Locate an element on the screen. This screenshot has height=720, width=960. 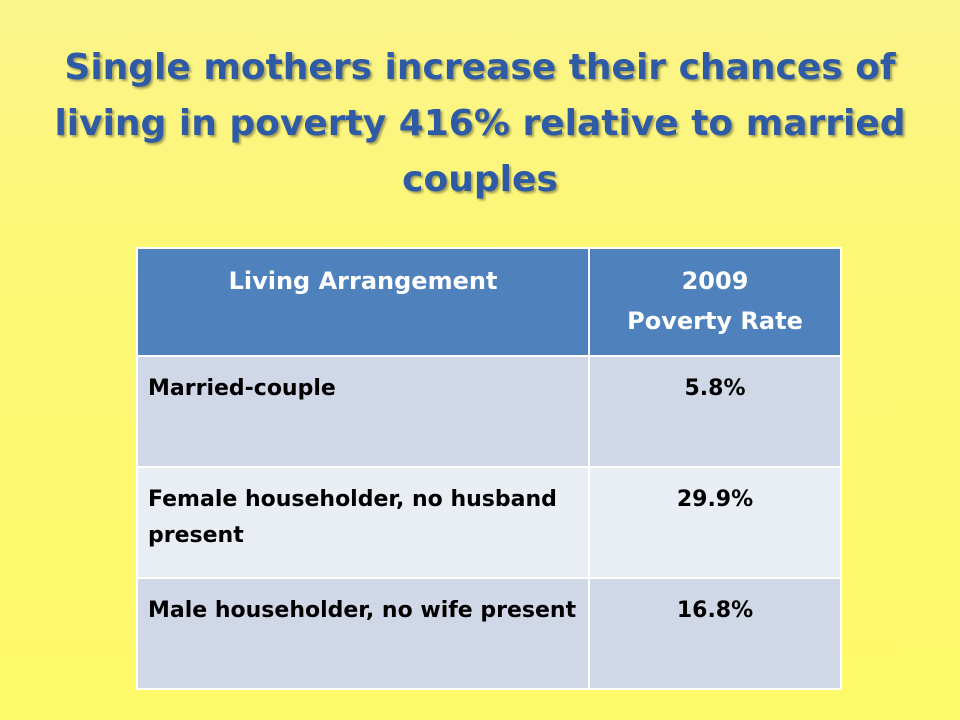
table-row: Male householder, no wife present 16.8% is located at coordinates (489, 633).